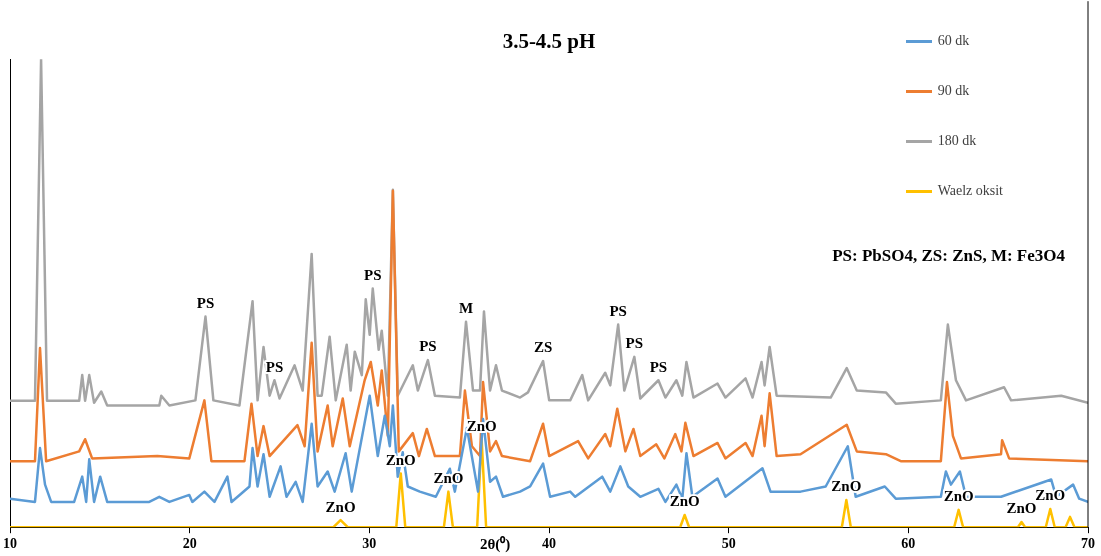  Describe the element at coordinates (948, 256) in the screenshot. I see `annotation: PS: PbSO4, ZS: ZnS, M: Fe3O4` at that location.